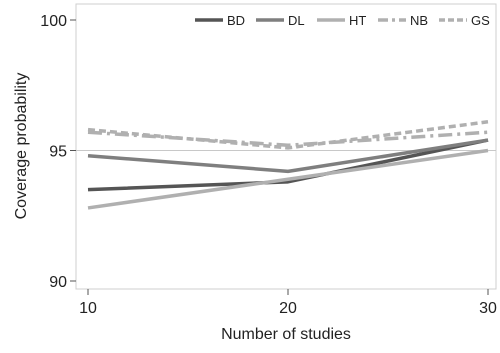 The width and height of the screenshot is (500, 353). I want to click on legend-label: DL, so click(296, 20).